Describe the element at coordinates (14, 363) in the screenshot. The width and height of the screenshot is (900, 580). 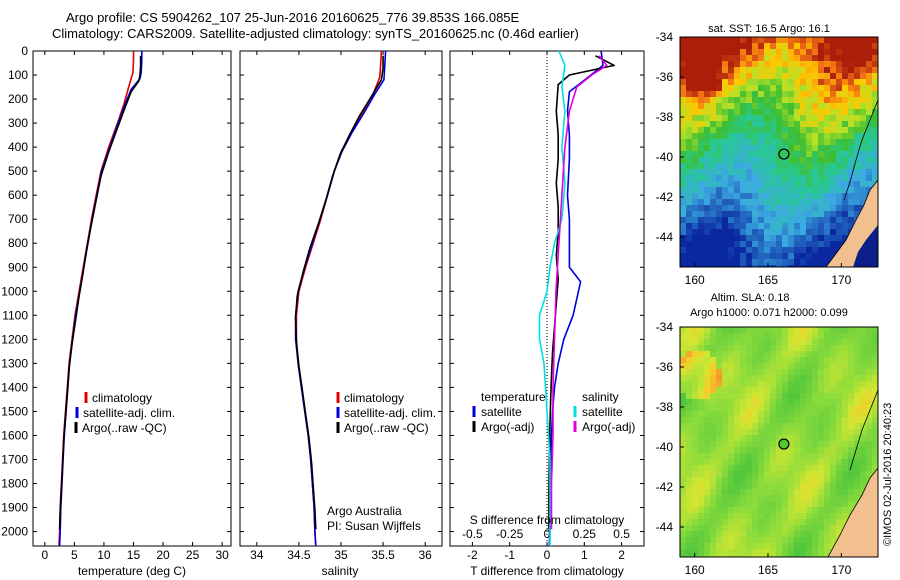
I see `depth-tick-label: 1300` at that location.